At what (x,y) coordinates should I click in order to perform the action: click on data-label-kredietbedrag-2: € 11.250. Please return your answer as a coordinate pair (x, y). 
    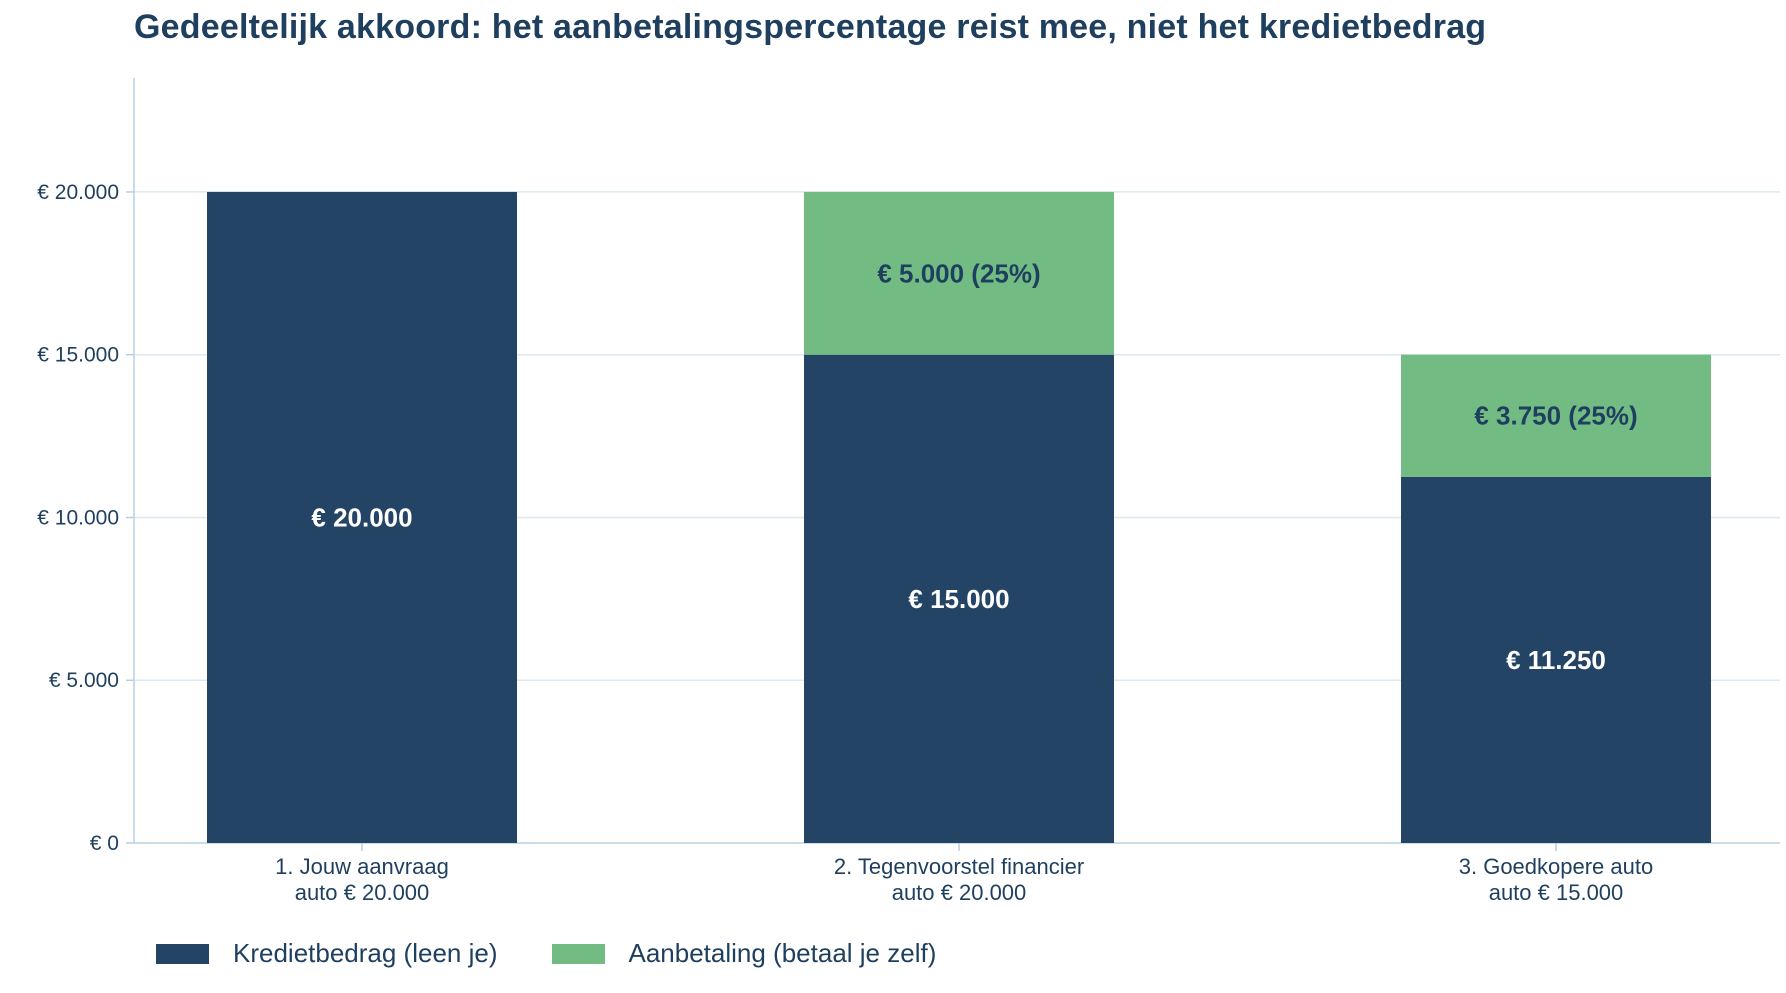
    Looking at the image, I should click on (1556, 660).